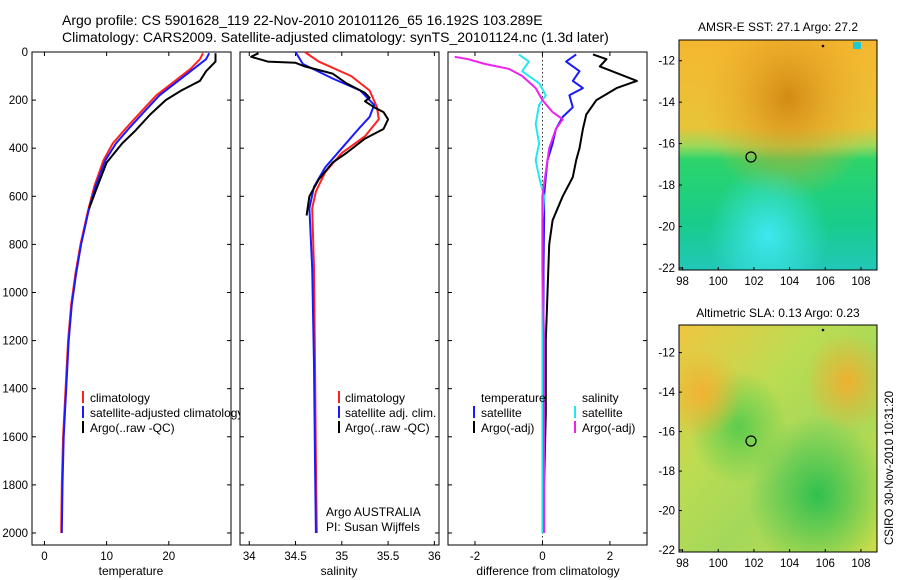 This screenshot has width=900, height=580. I want to click on y-tick-label: 600, so click(18, 197).